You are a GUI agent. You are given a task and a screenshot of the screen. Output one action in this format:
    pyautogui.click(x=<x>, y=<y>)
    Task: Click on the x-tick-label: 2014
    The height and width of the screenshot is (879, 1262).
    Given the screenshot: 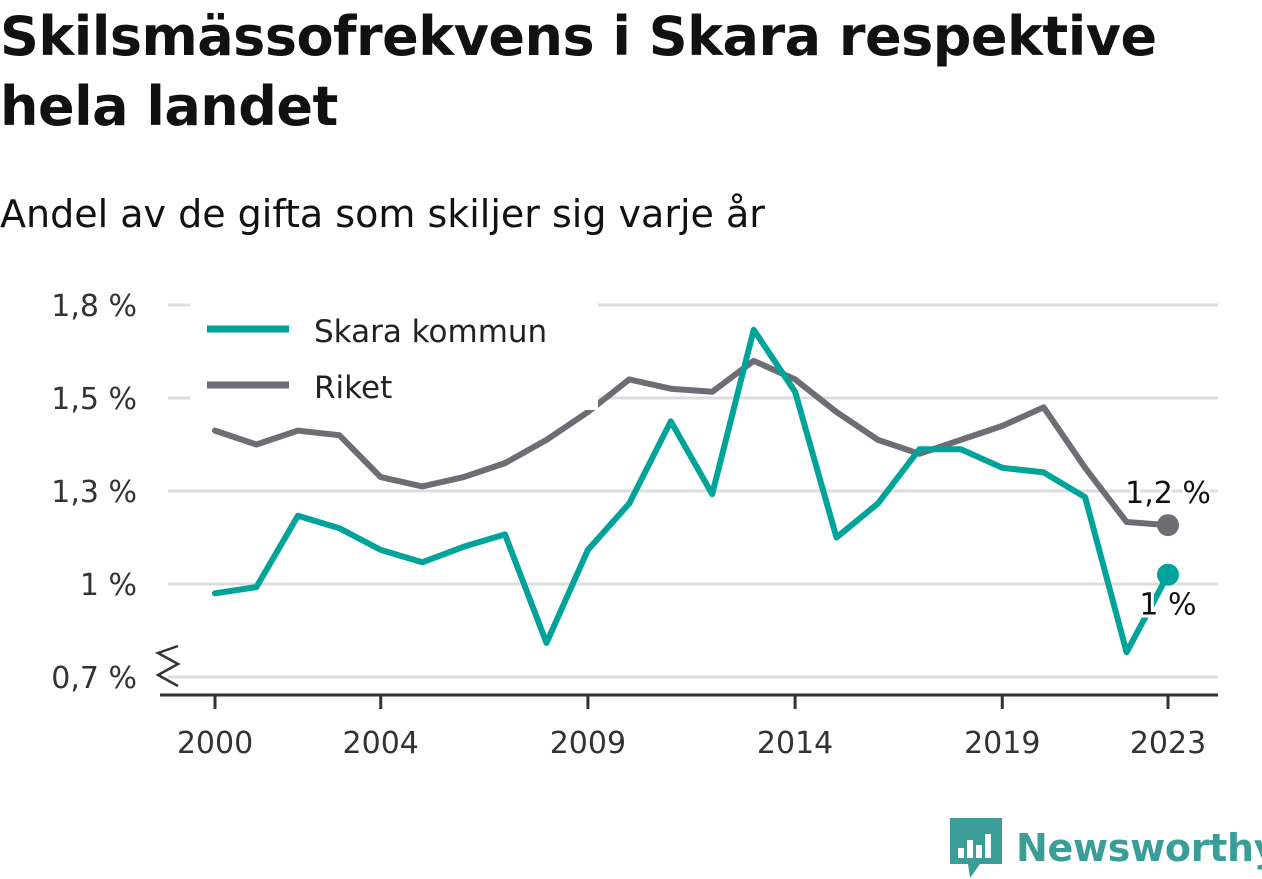 What is the action you would take?
    pyautogui.click(x=795, y=743)
    